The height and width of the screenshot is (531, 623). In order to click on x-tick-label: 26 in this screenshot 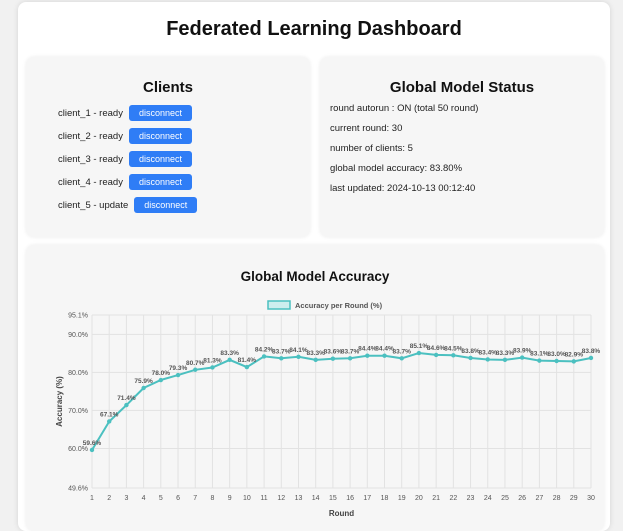, I will do `click(522, 498)`.